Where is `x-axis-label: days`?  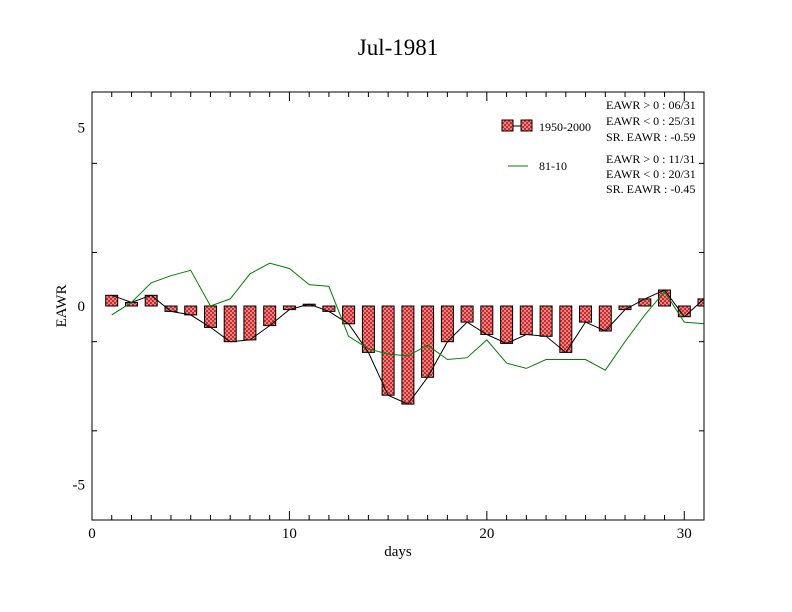
x-axis-label: days is located at coordinates (398, 552).